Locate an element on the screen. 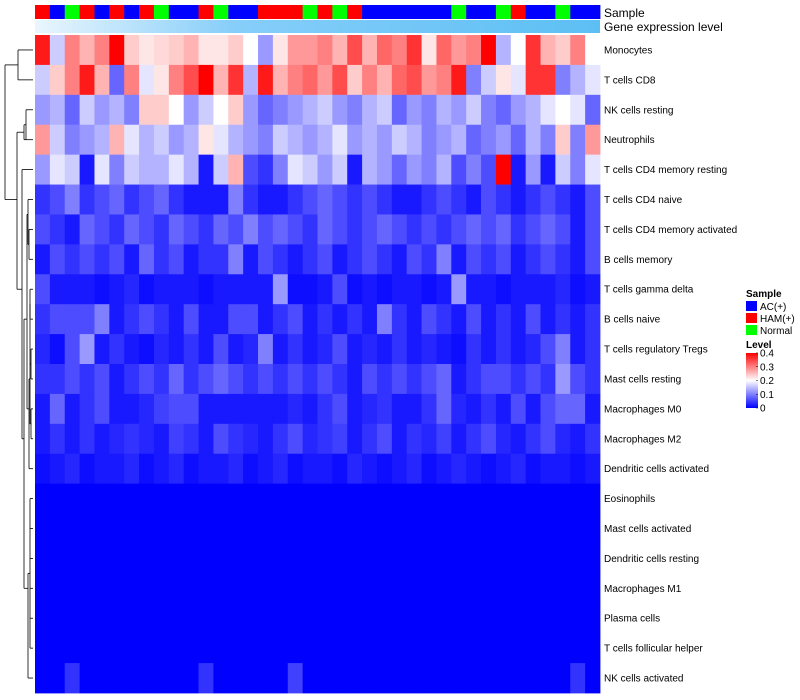  row-label: Plasma cells is located at coordinates (632, 619).